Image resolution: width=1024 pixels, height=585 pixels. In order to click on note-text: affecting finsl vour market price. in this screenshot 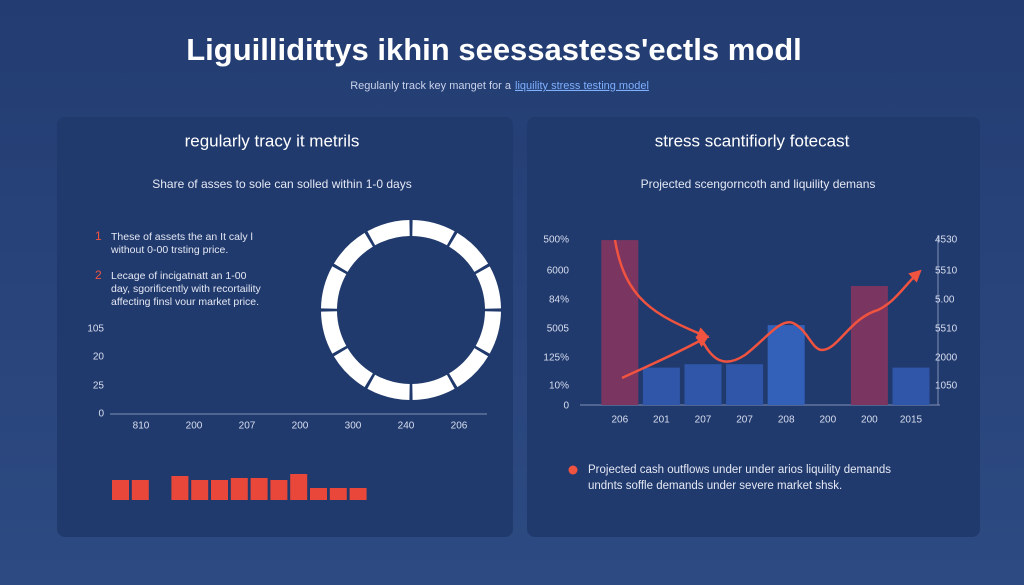, I will do `click(185, 302)`.